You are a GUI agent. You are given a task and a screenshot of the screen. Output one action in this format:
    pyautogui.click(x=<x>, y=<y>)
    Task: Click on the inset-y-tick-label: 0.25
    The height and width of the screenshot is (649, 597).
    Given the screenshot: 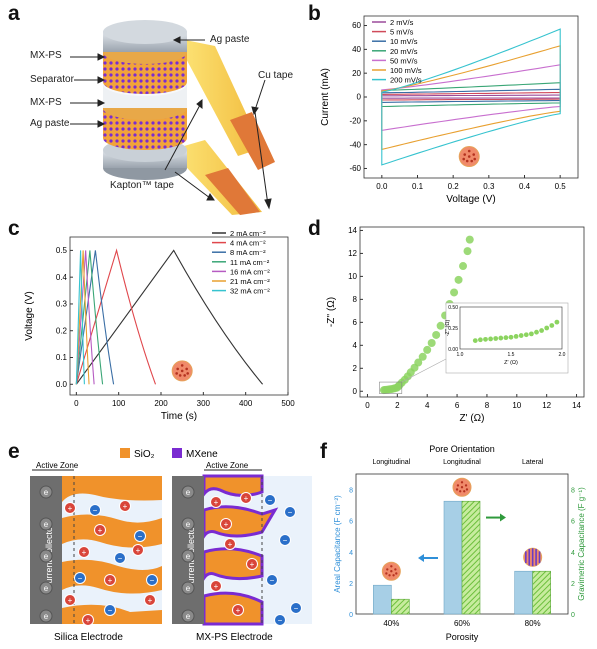 What is the action you would take?
    pyautogui.click(x=453, y=329)
    